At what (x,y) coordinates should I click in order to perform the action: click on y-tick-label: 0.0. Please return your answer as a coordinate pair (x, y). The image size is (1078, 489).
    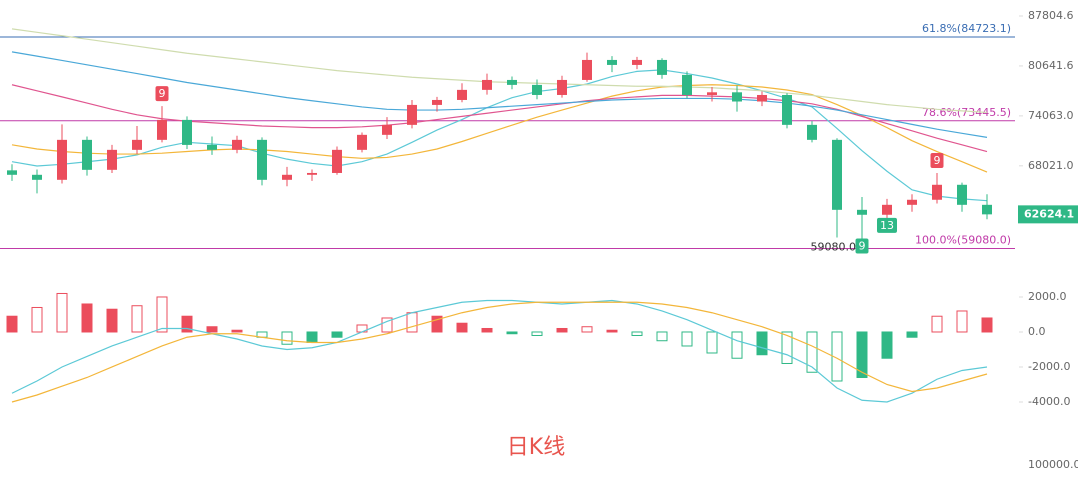
    Looking at the image, I should click on (1037, 331).